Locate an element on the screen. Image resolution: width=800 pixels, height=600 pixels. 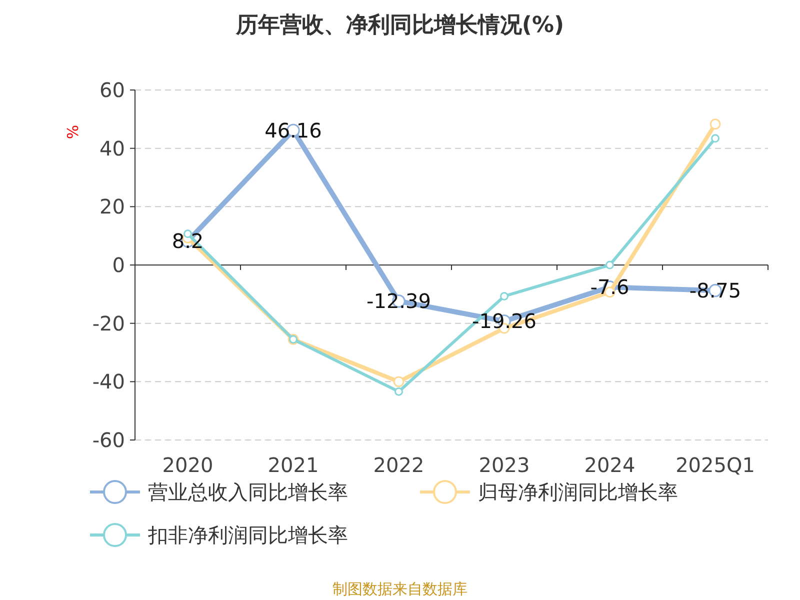
chart-title: 历年营收、净利同比增长情况(%) is located at coordinates (399, 25).